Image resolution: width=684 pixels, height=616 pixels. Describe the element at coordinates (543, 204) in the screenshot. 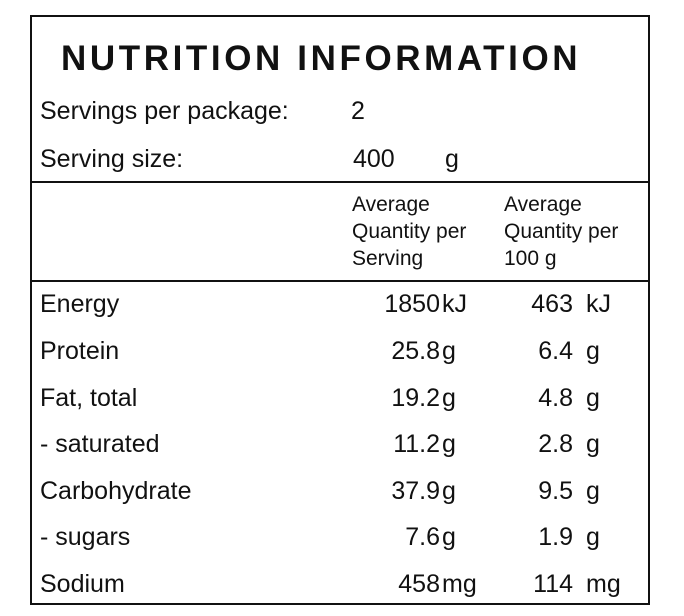

I see `header-per-100g-line: Average` at that location.